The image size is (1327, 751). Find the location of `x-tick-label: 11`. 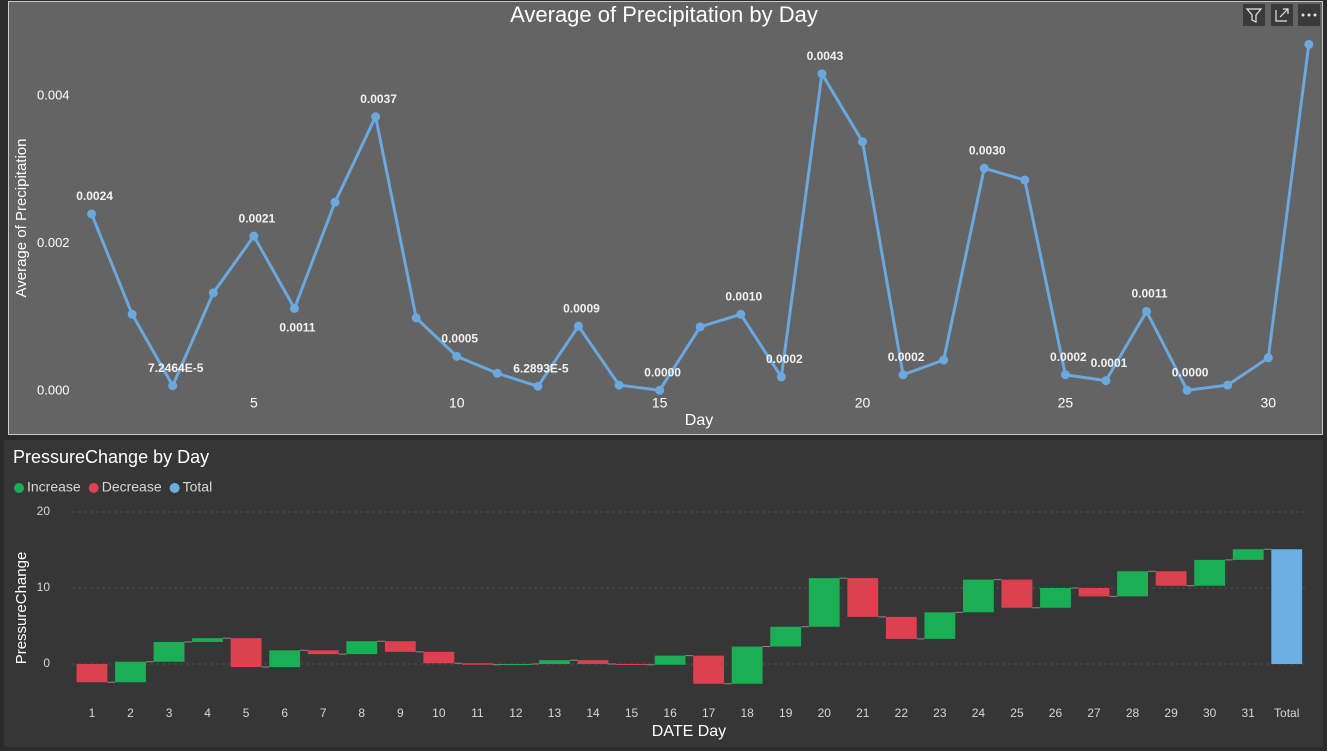

x-tick-label: 11 is located at coordinates (477, 713).